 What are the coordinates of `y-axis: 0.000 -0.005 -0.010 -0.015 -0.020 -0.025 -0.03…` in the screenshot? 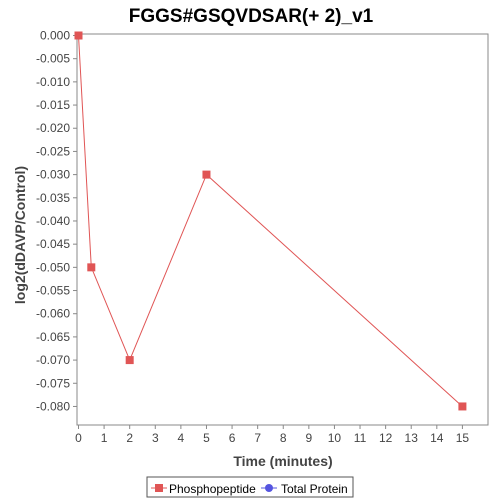 It's located at (56, 221).